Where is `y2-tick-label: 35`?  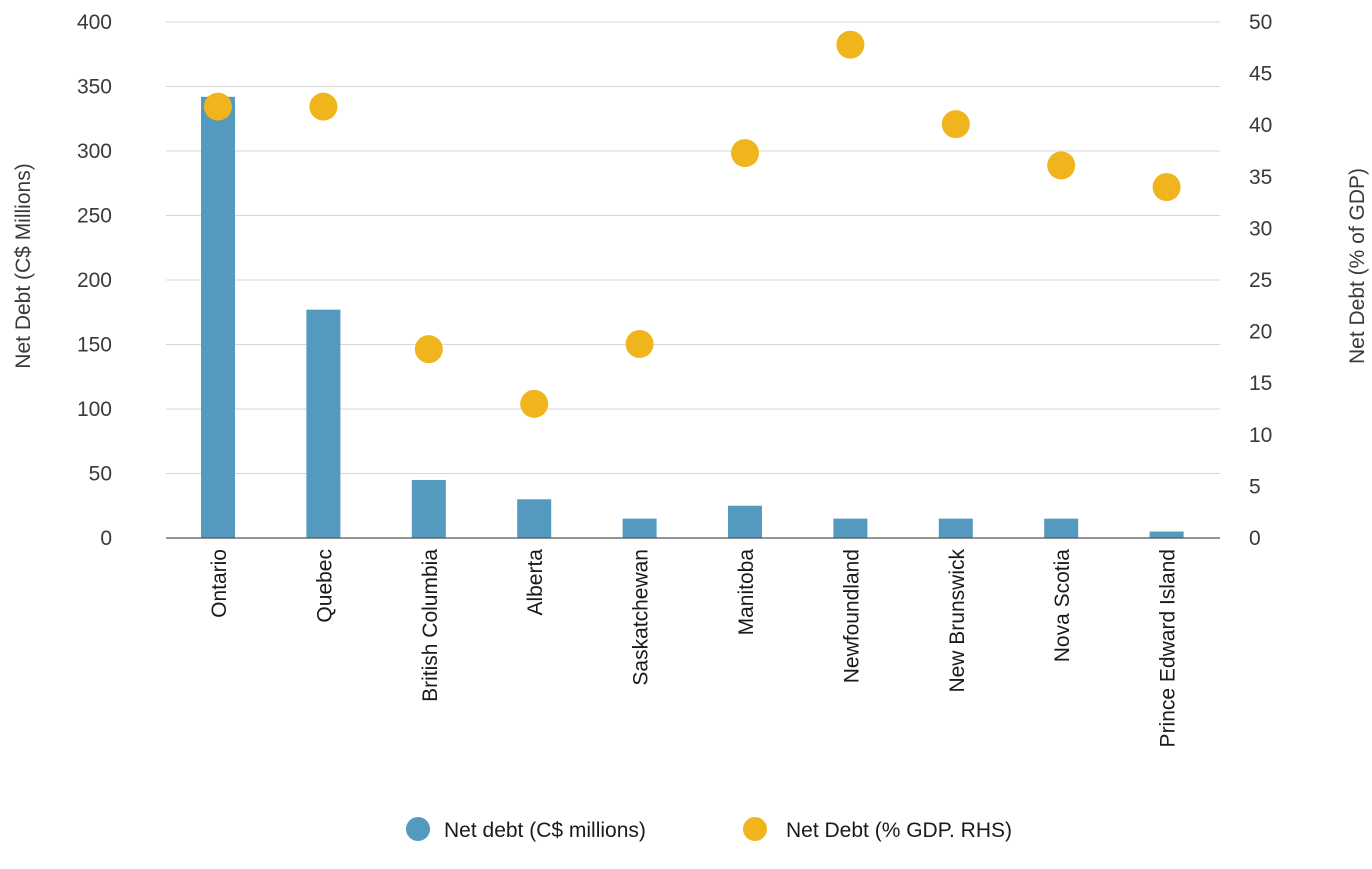
y2-tick-label: 35 is located at coordinates (1260, 177).